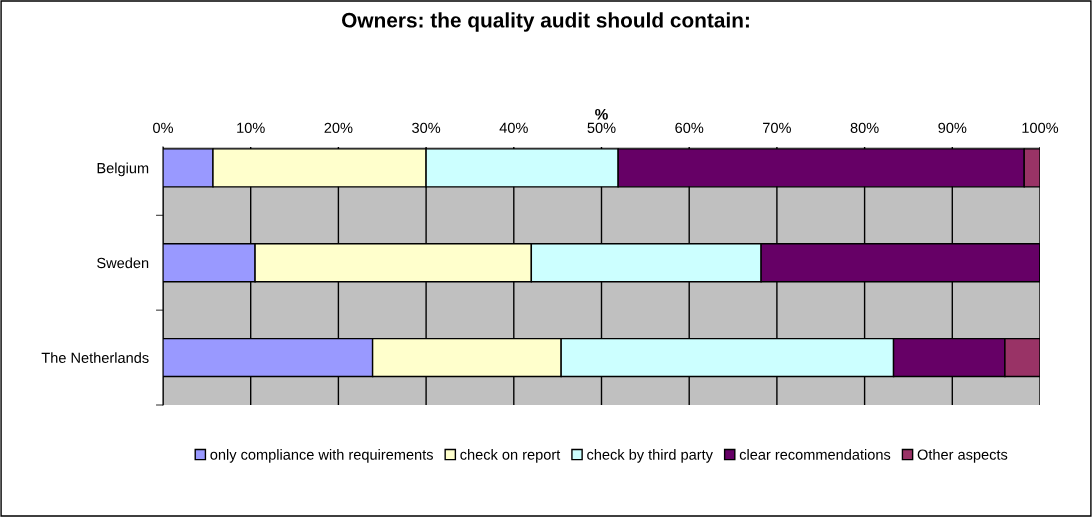 Image resolution: width=1092 pixels, height=517 pixels. I want to click on legend-label: Other aspects, so click(962, 456).